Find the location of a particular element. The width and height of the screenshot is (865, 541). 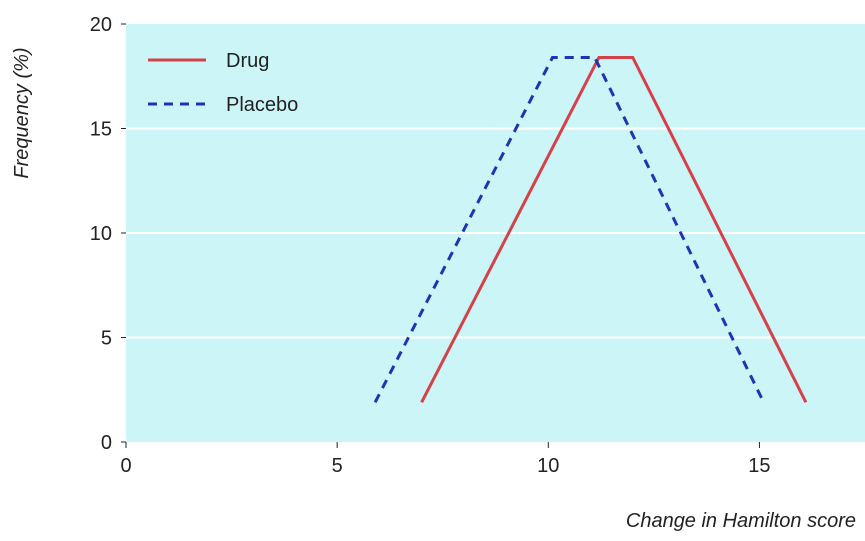

legend: Drug Placebo is located at coordinates (223, 83).